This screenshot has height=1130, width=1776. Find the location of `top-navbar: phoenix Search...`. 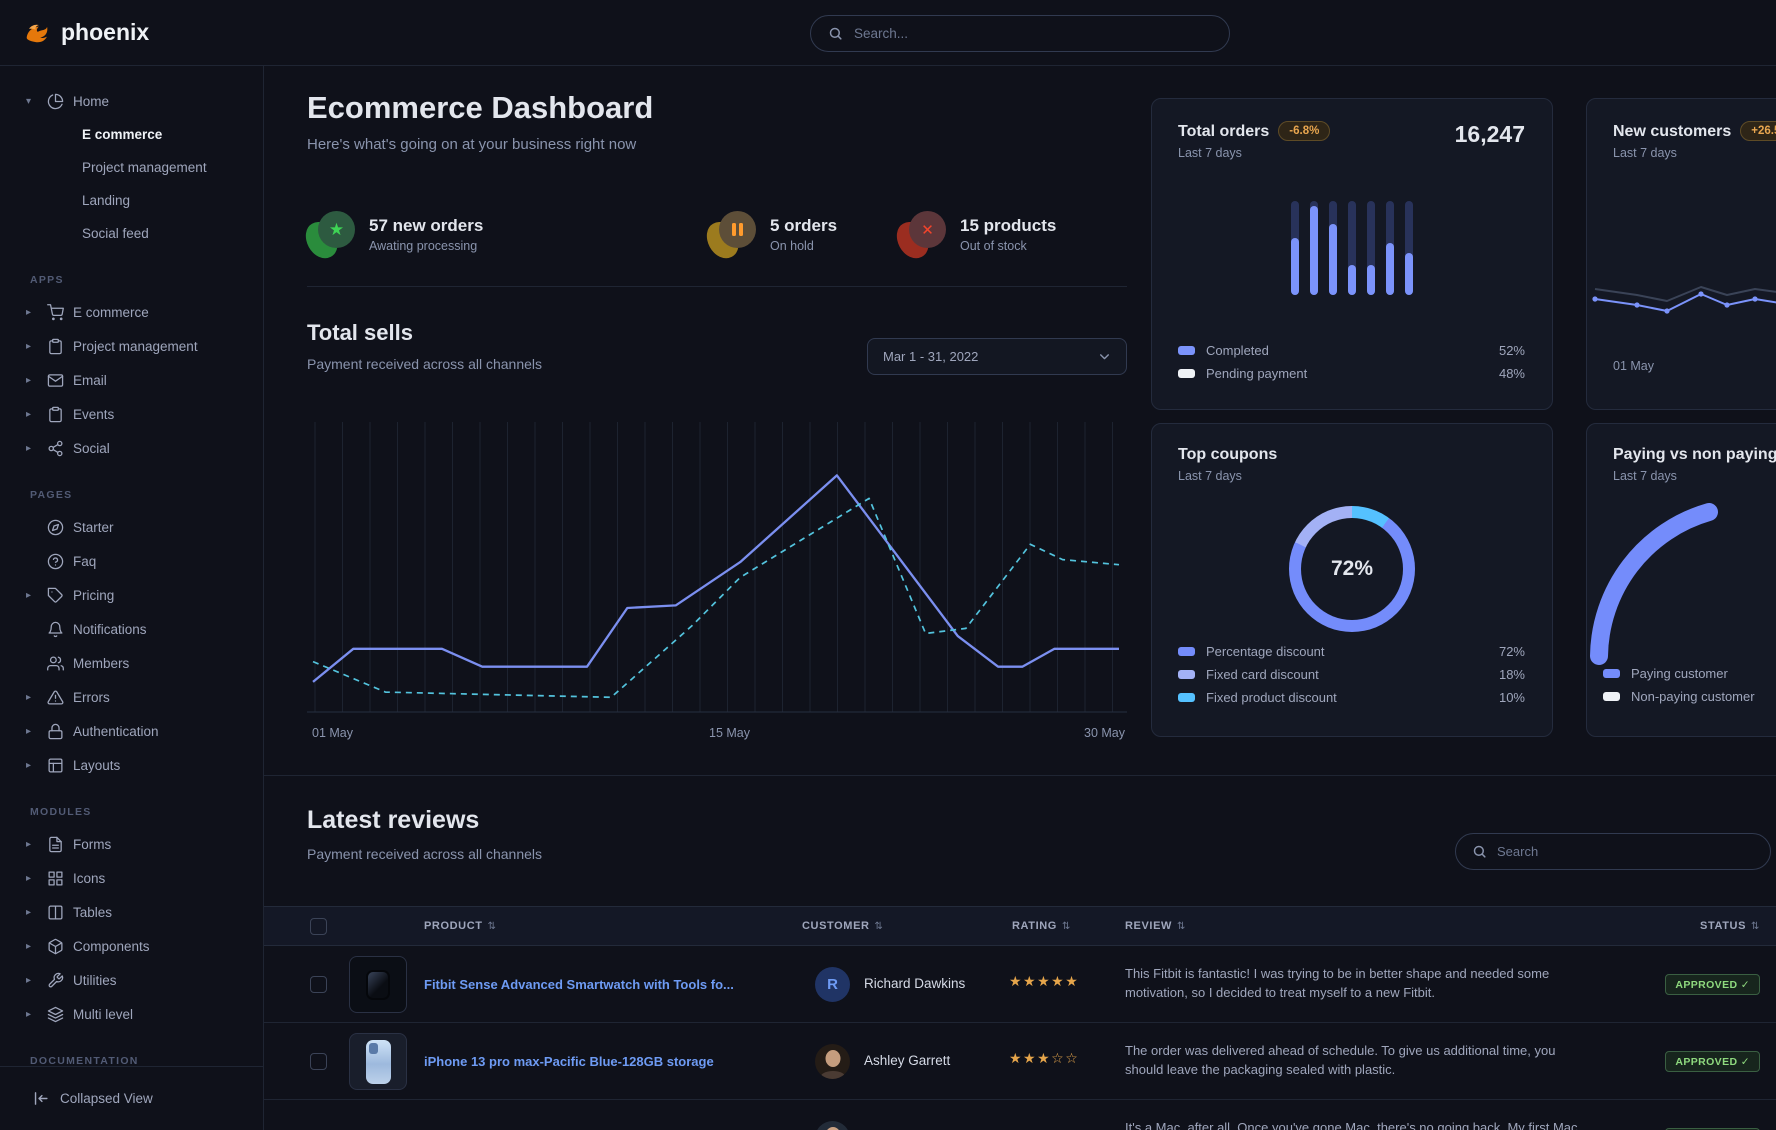

top-navbar: phoenix Search... is located at coordinates (888, 33).